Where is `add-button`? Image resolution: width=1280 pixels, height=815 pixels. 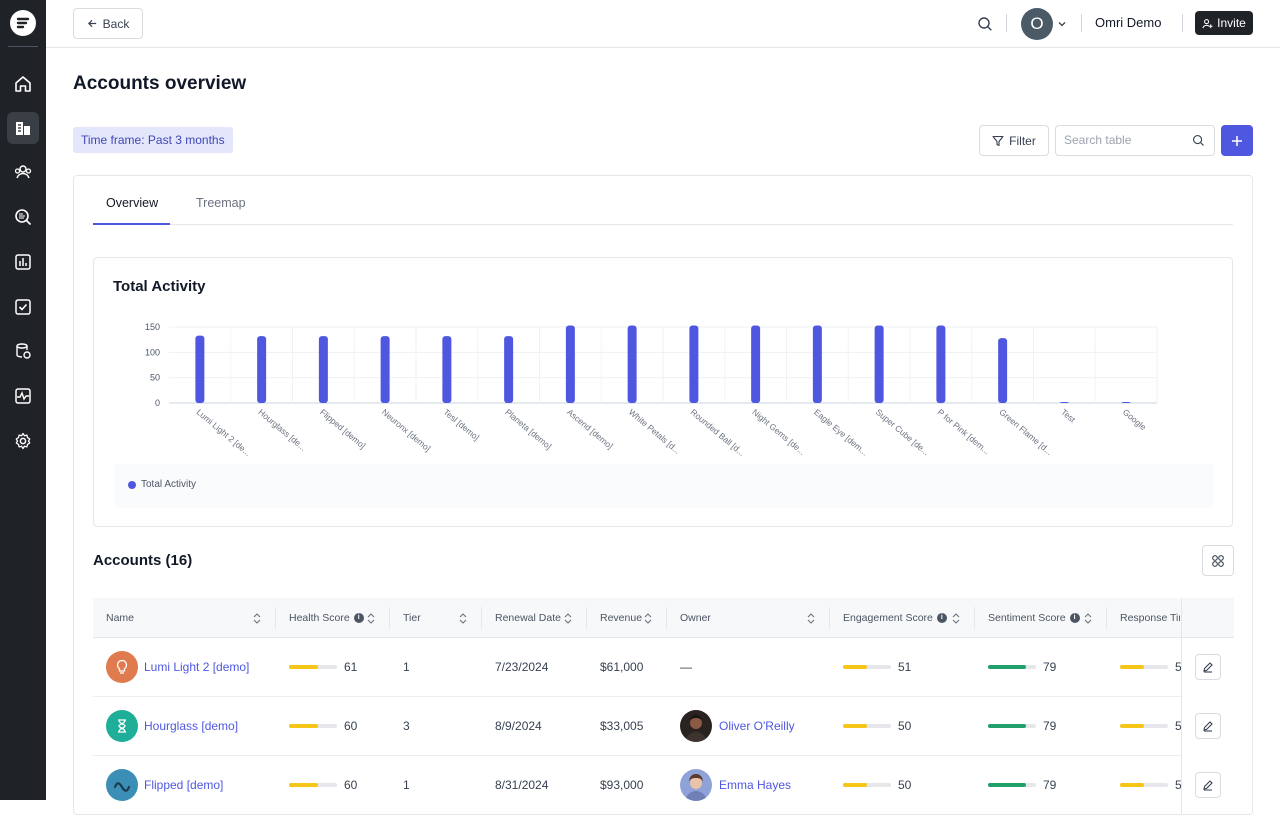 add-button is located at coordinates (1237, 140).